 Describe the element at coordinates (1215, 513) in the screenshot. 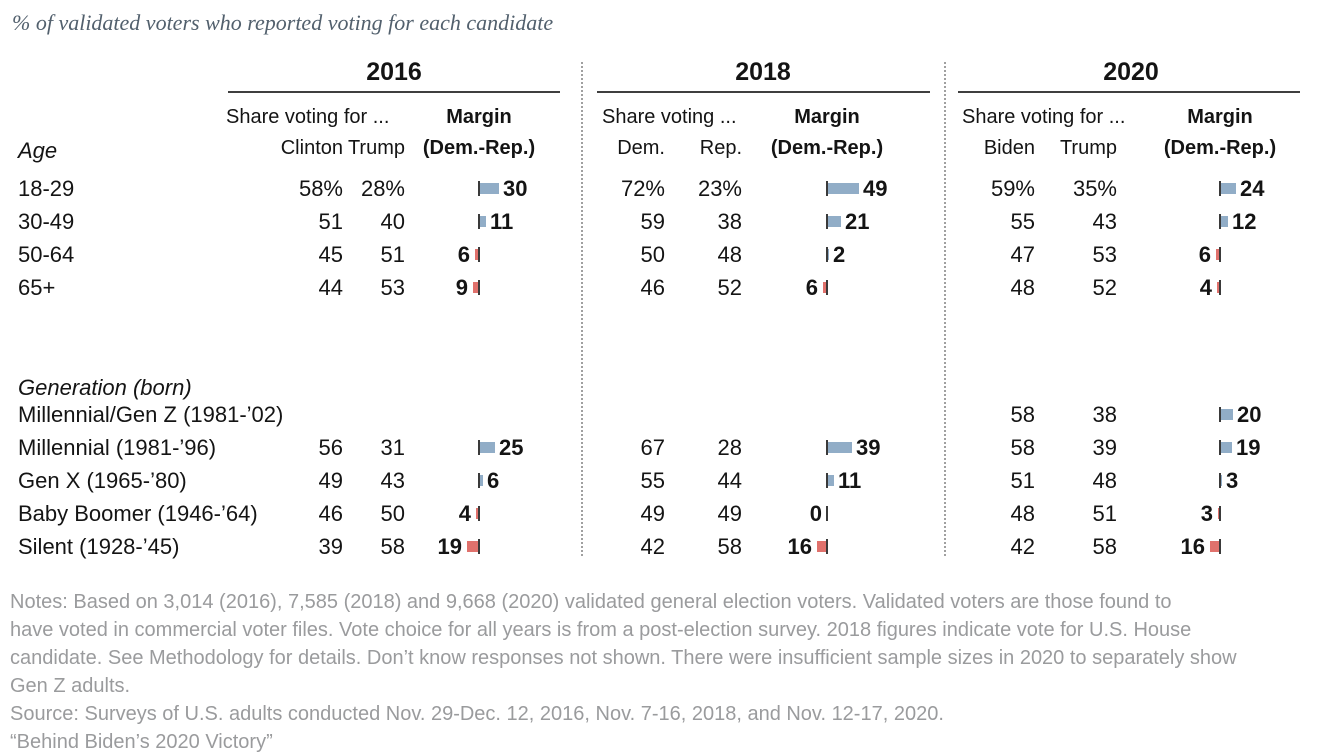

I see `margin-cell: 3` at that location.